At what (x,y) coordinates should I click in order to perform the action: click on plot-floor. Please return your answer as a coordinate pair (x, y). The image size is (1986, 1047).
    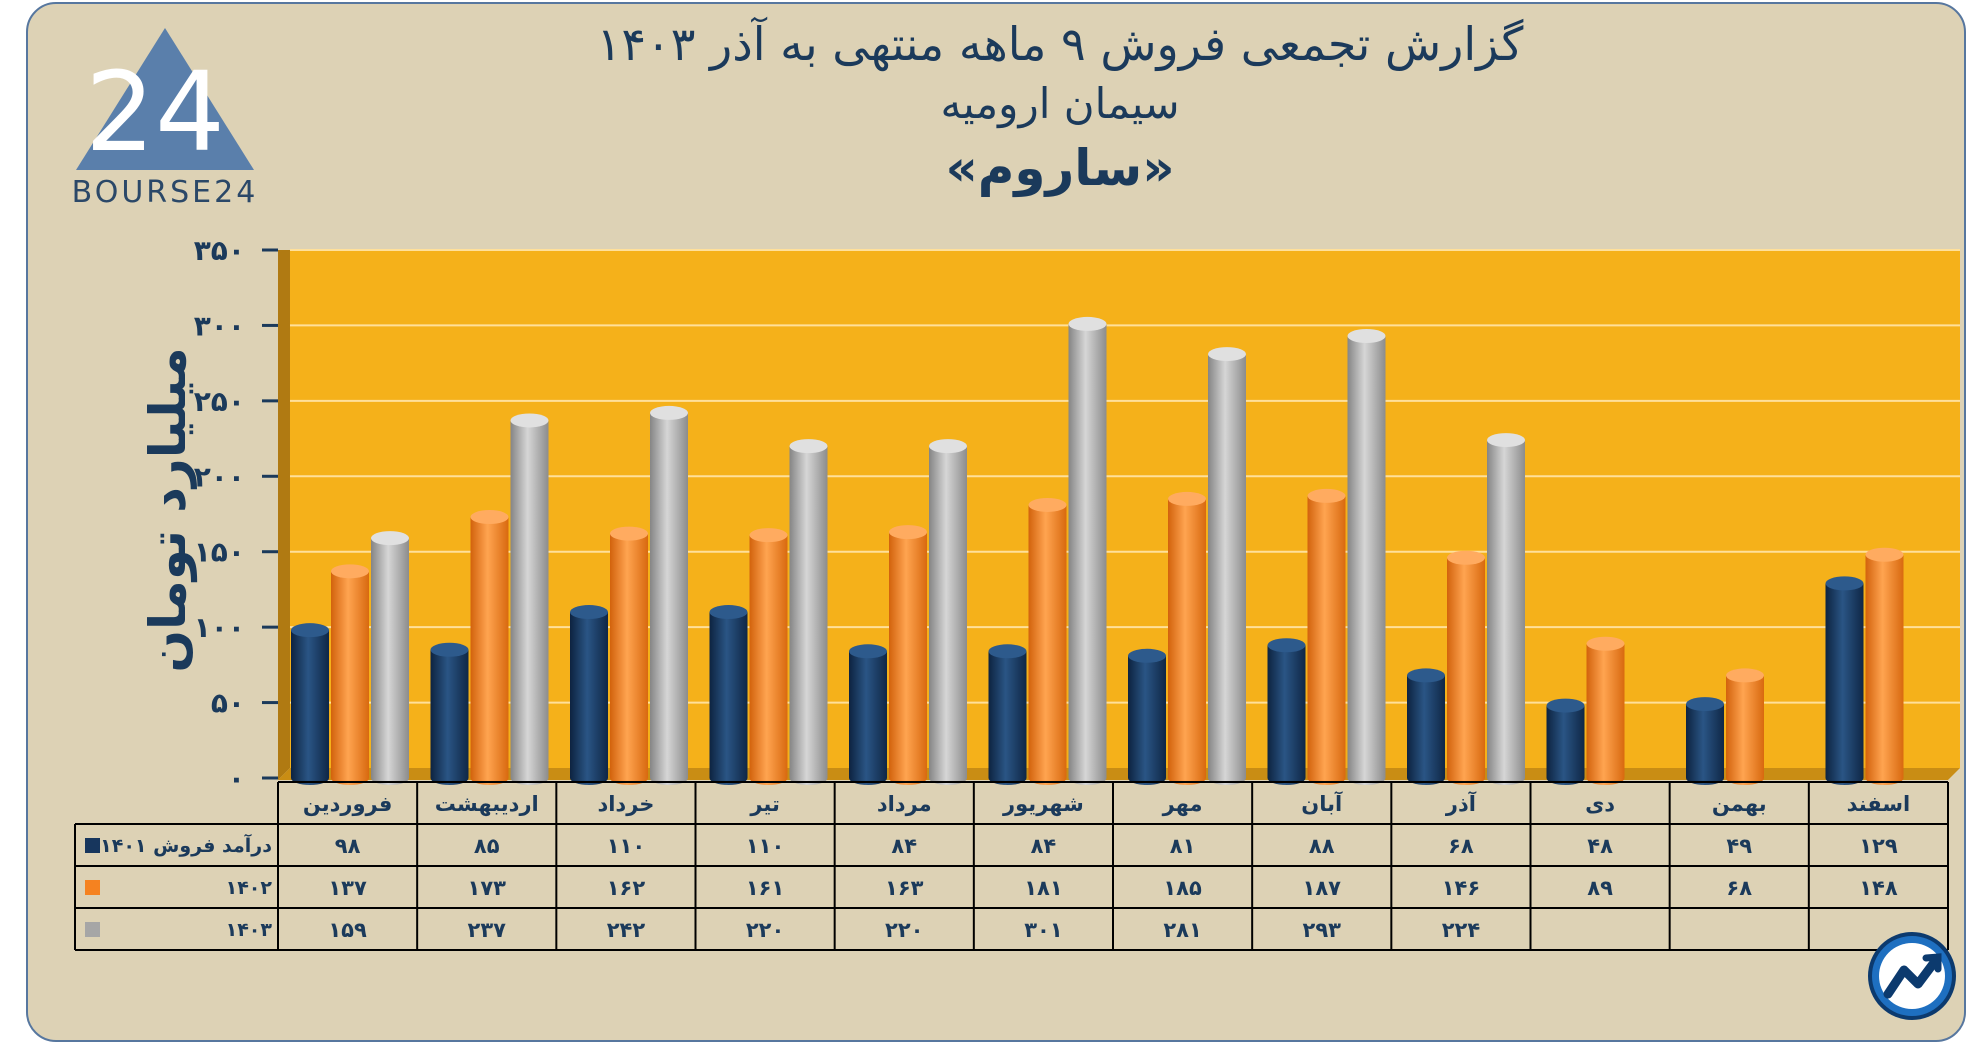
    Looking at the image, I should click on (1119, 774).